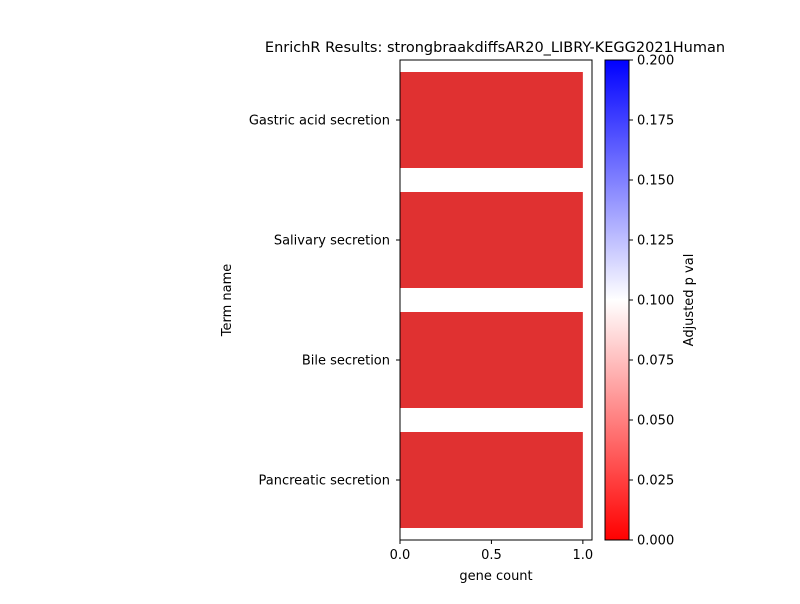  I want to click on y-tick-label: Salivary secretion, so click(332, 241).